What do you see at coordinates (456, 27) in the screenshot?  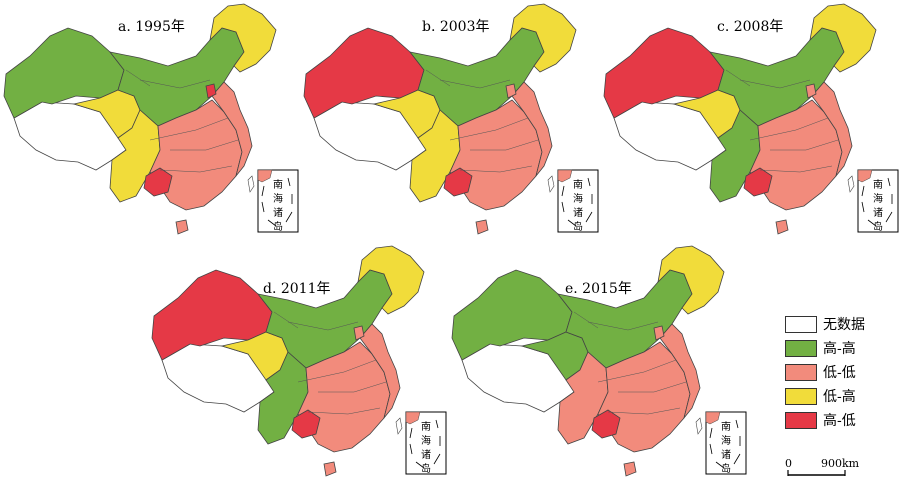 I see `panel-title-b: b. 2003年` at bounding box center [456, 27].